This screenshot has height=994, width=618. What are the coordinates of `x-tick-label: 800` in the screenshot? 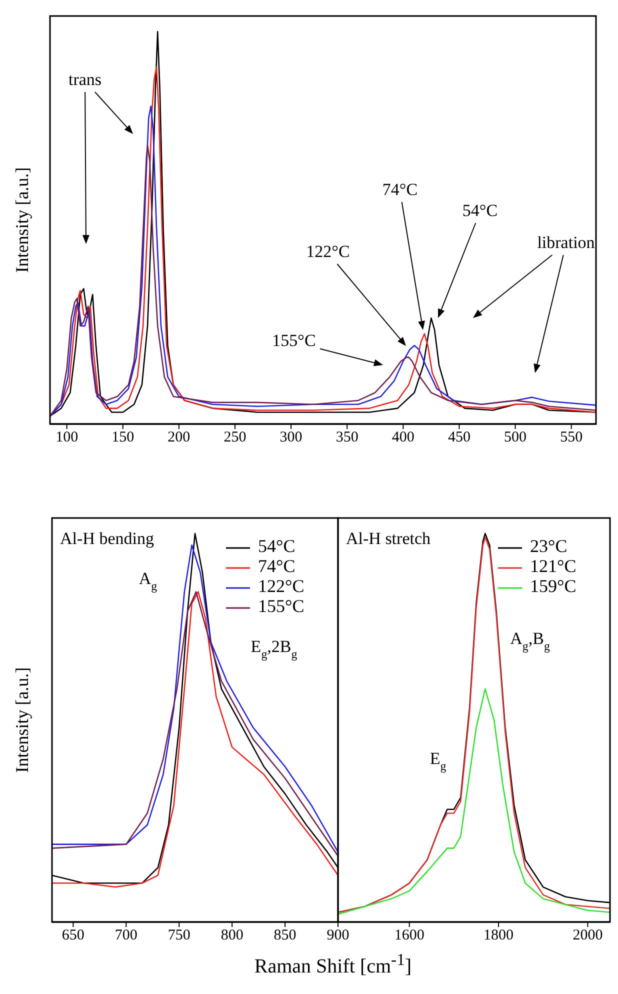 It's located at (232, 936).